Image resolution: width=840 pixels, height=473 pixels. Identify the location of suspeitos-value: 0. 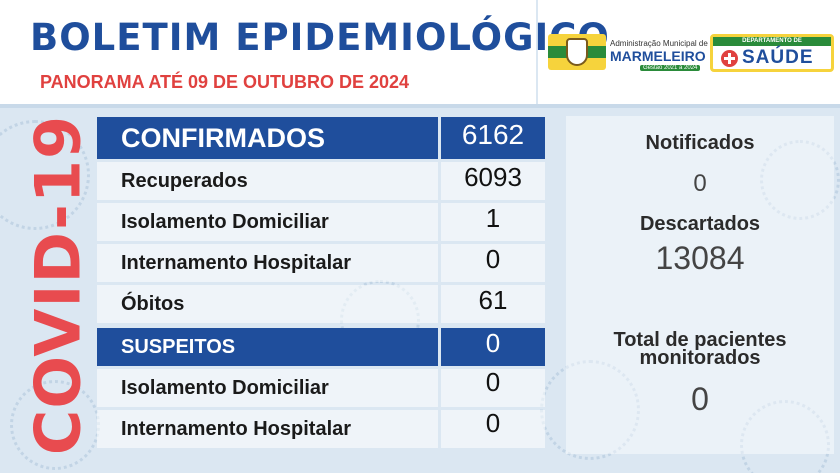
(493, 347).